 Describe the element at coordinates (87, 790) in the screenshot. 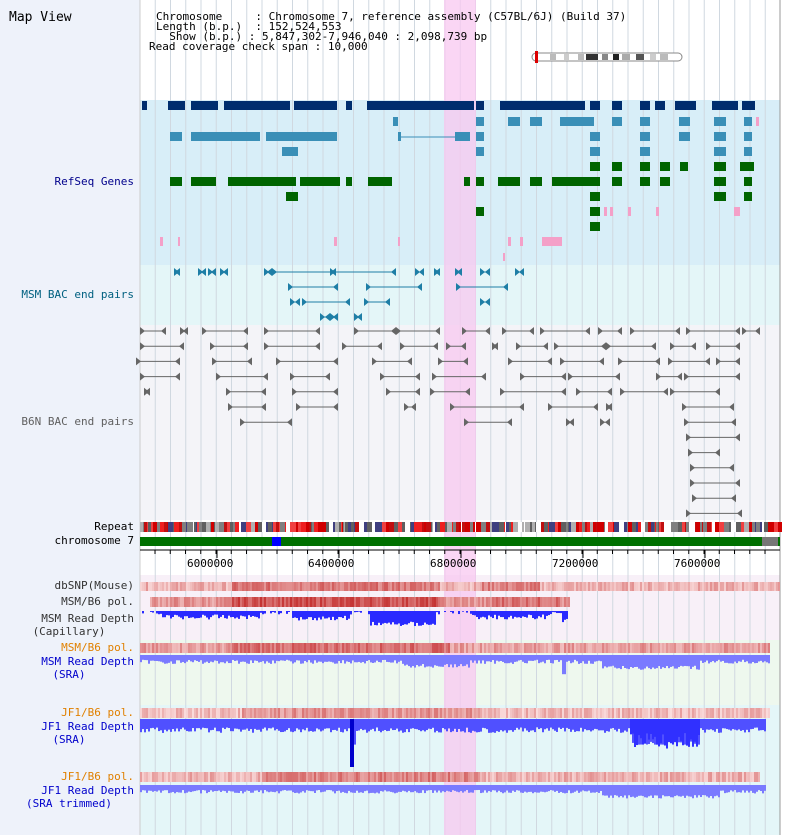

I see `track-label-jf1-depth-trimmed: JF1 Read Depth` at that location.